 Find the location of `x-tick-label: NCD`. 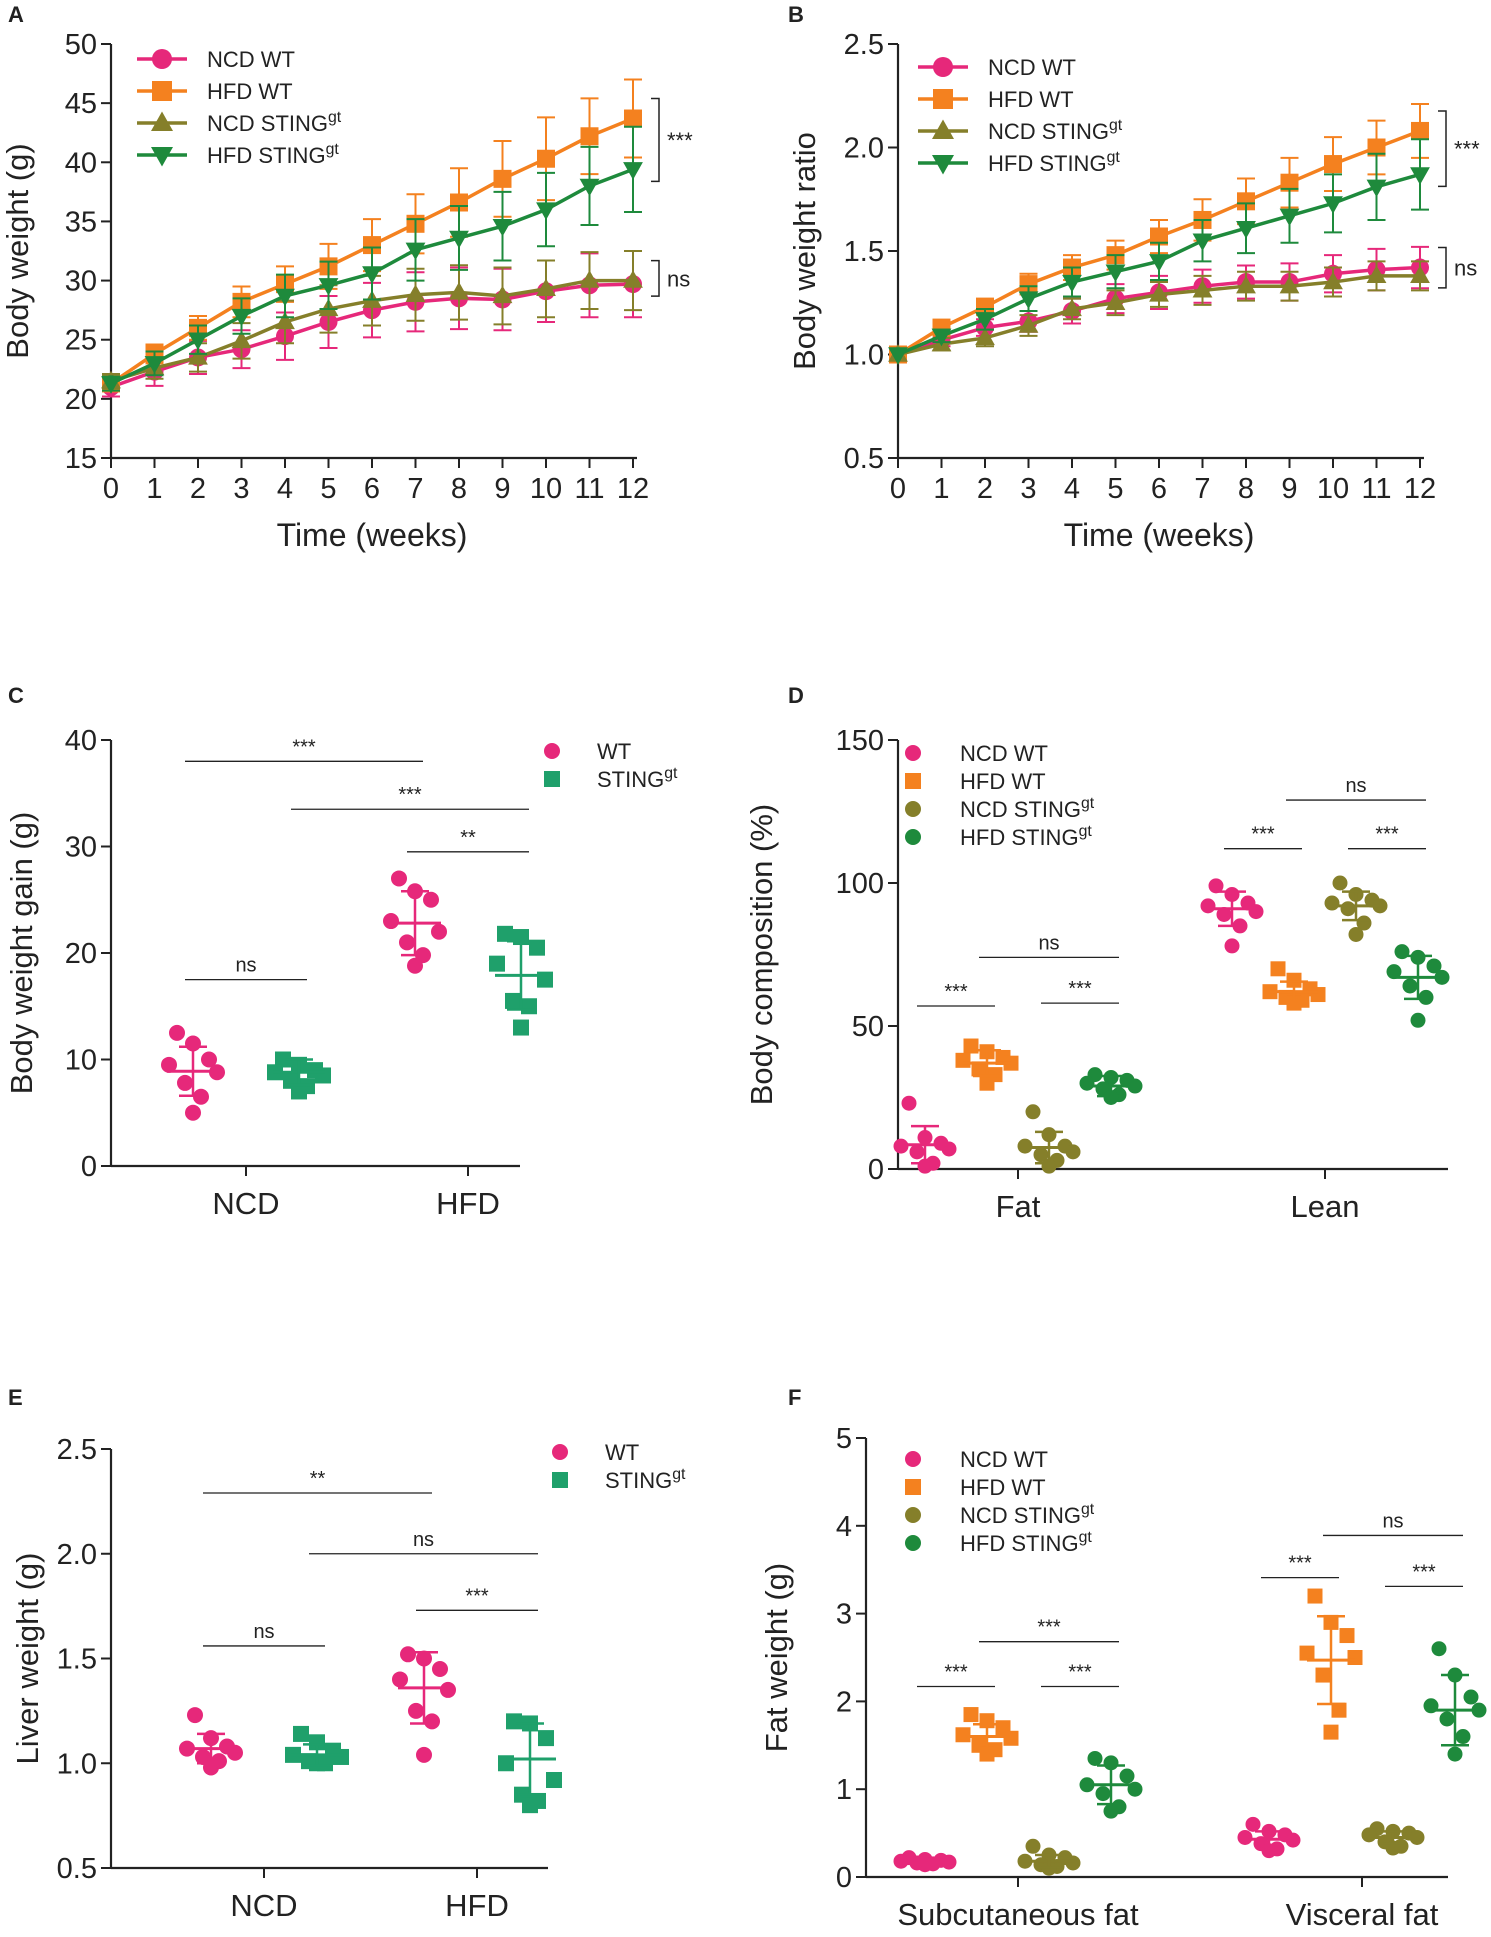

x-tick-label: NCD is located at coordinates (263, 1905).